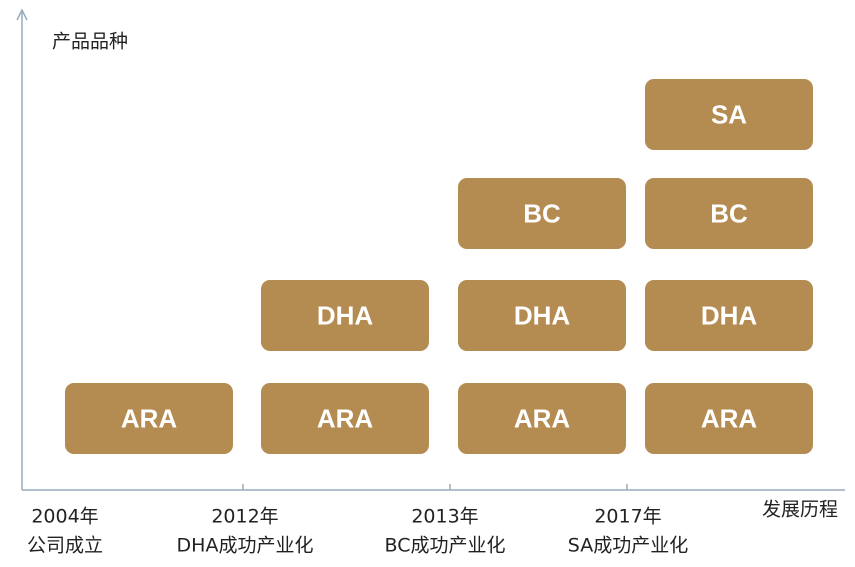 This screenshot has height=567, width=855. Describe the element at coordinates (444, 517) in the screenshot. I see `stage-year: 2013年` at that location.